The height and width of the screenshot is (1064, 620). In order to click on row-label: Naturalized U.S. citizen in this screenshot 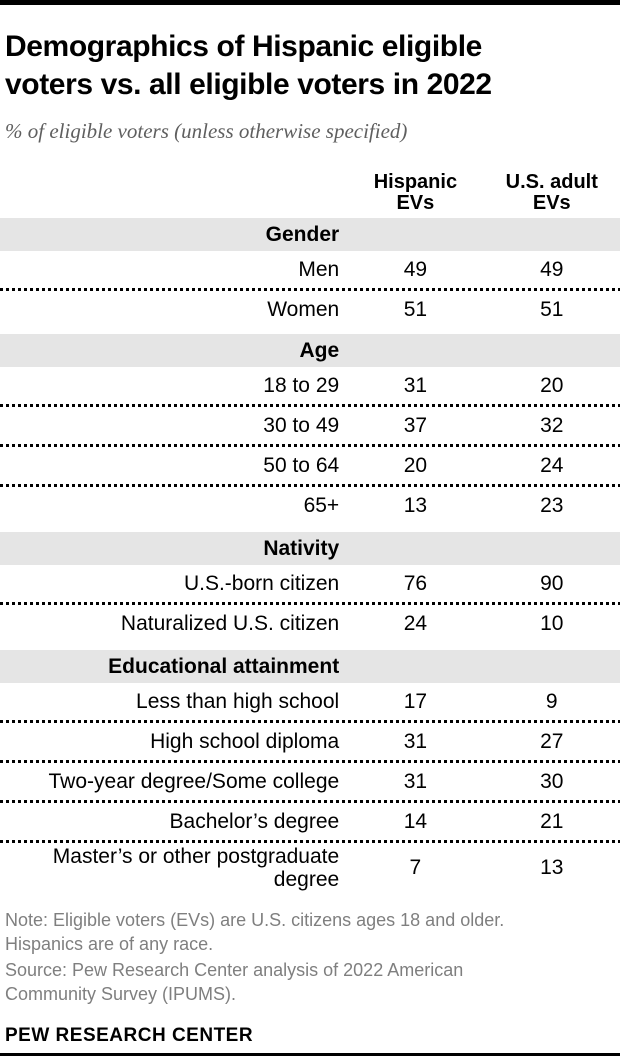, I will do `click(230, 623)`.